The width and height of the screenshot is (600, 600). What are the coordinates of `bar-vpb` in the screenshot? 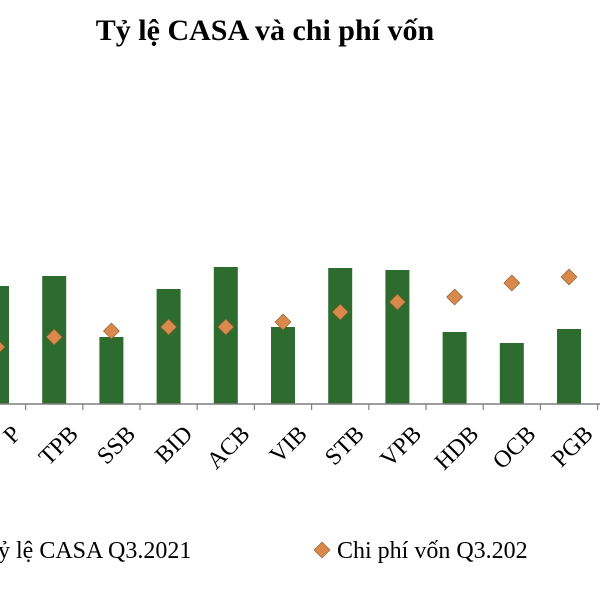 It's located at (397, 337).